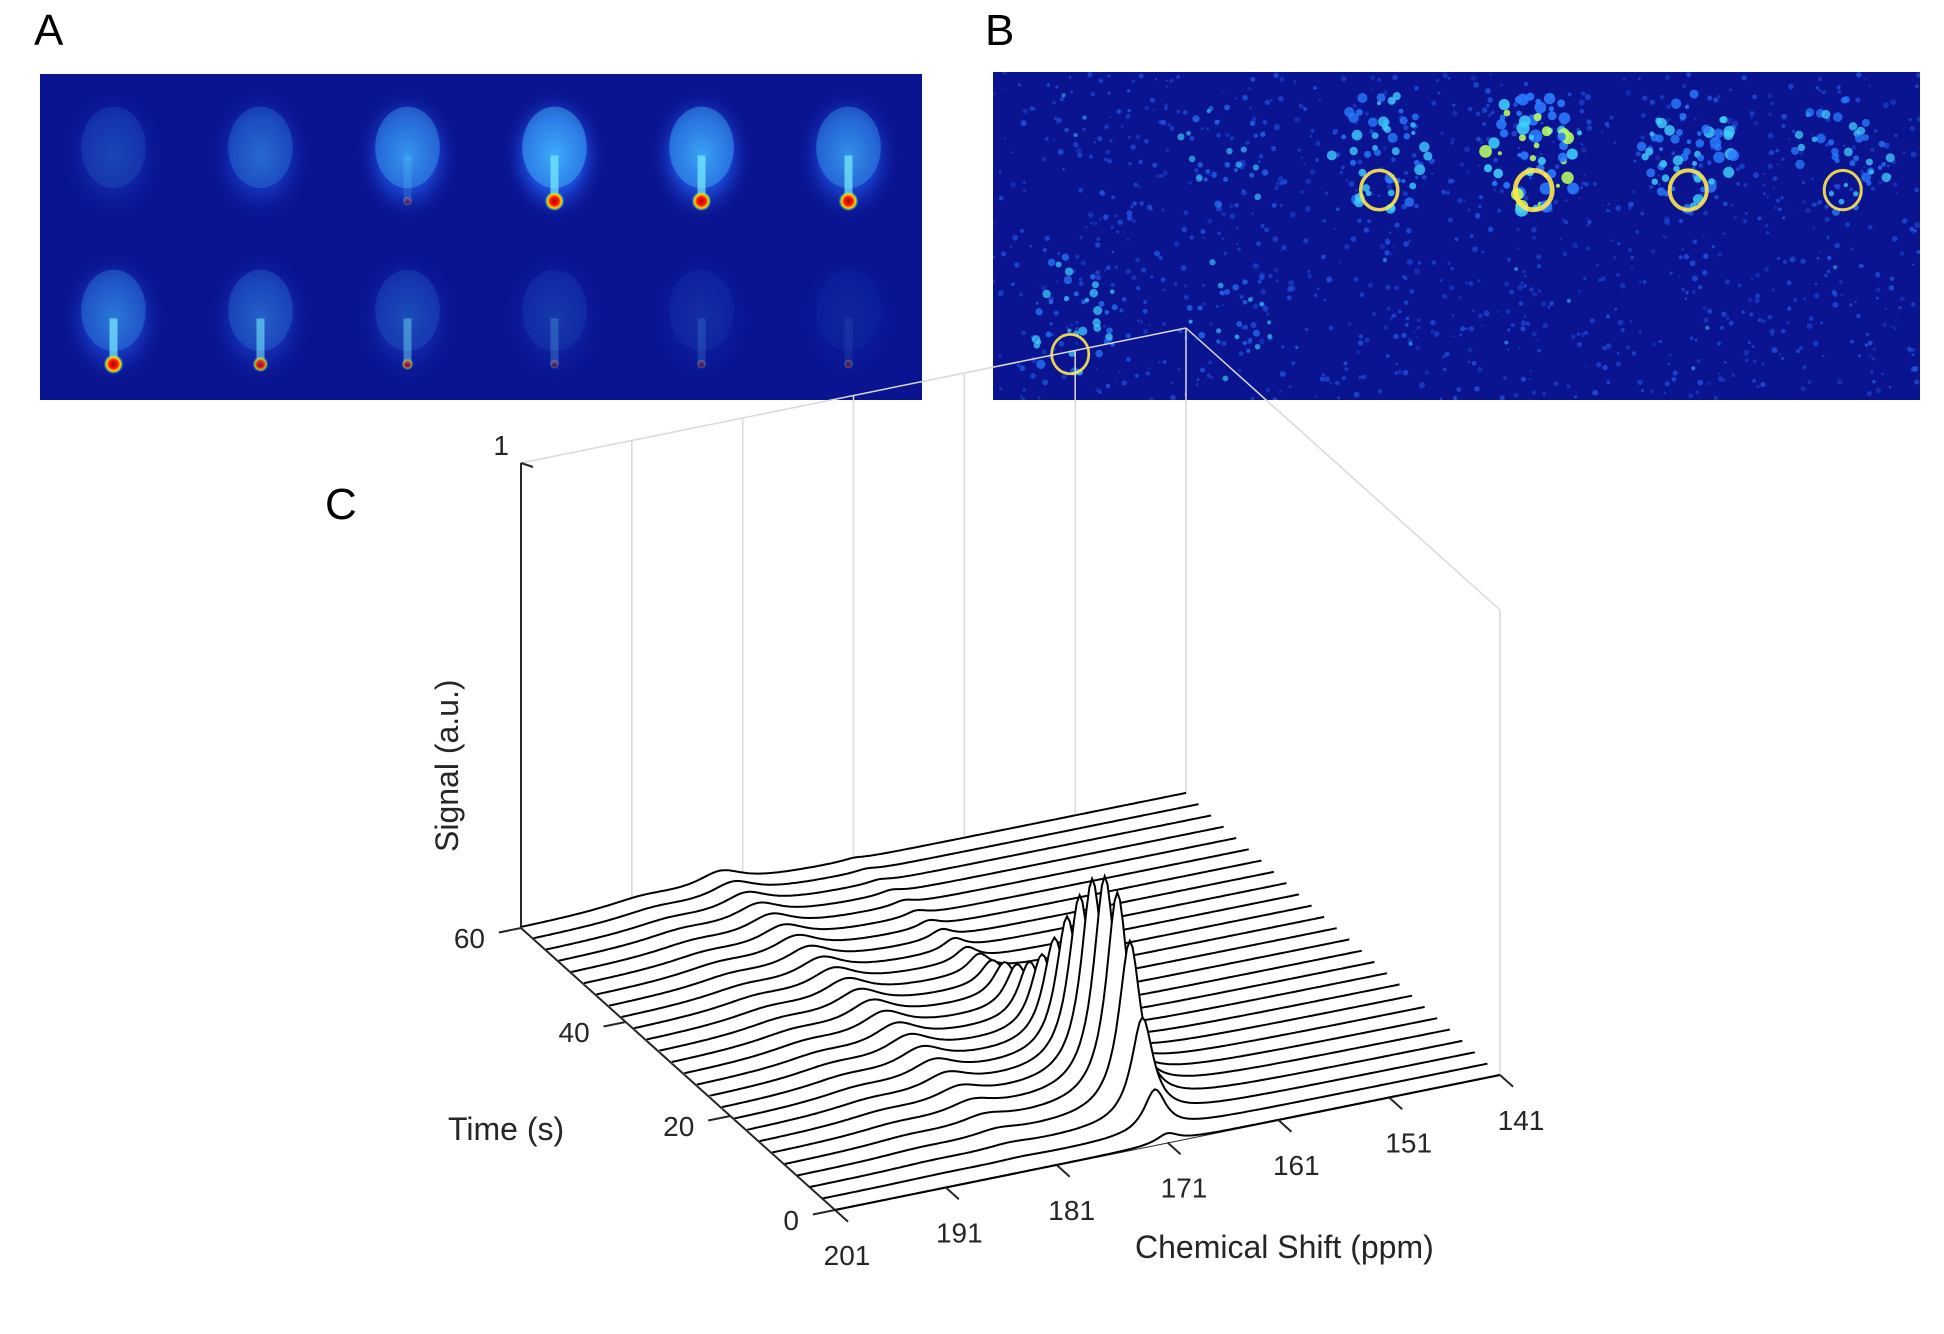  I want to click on x-tick-label: 181, so click(1071, 1210).